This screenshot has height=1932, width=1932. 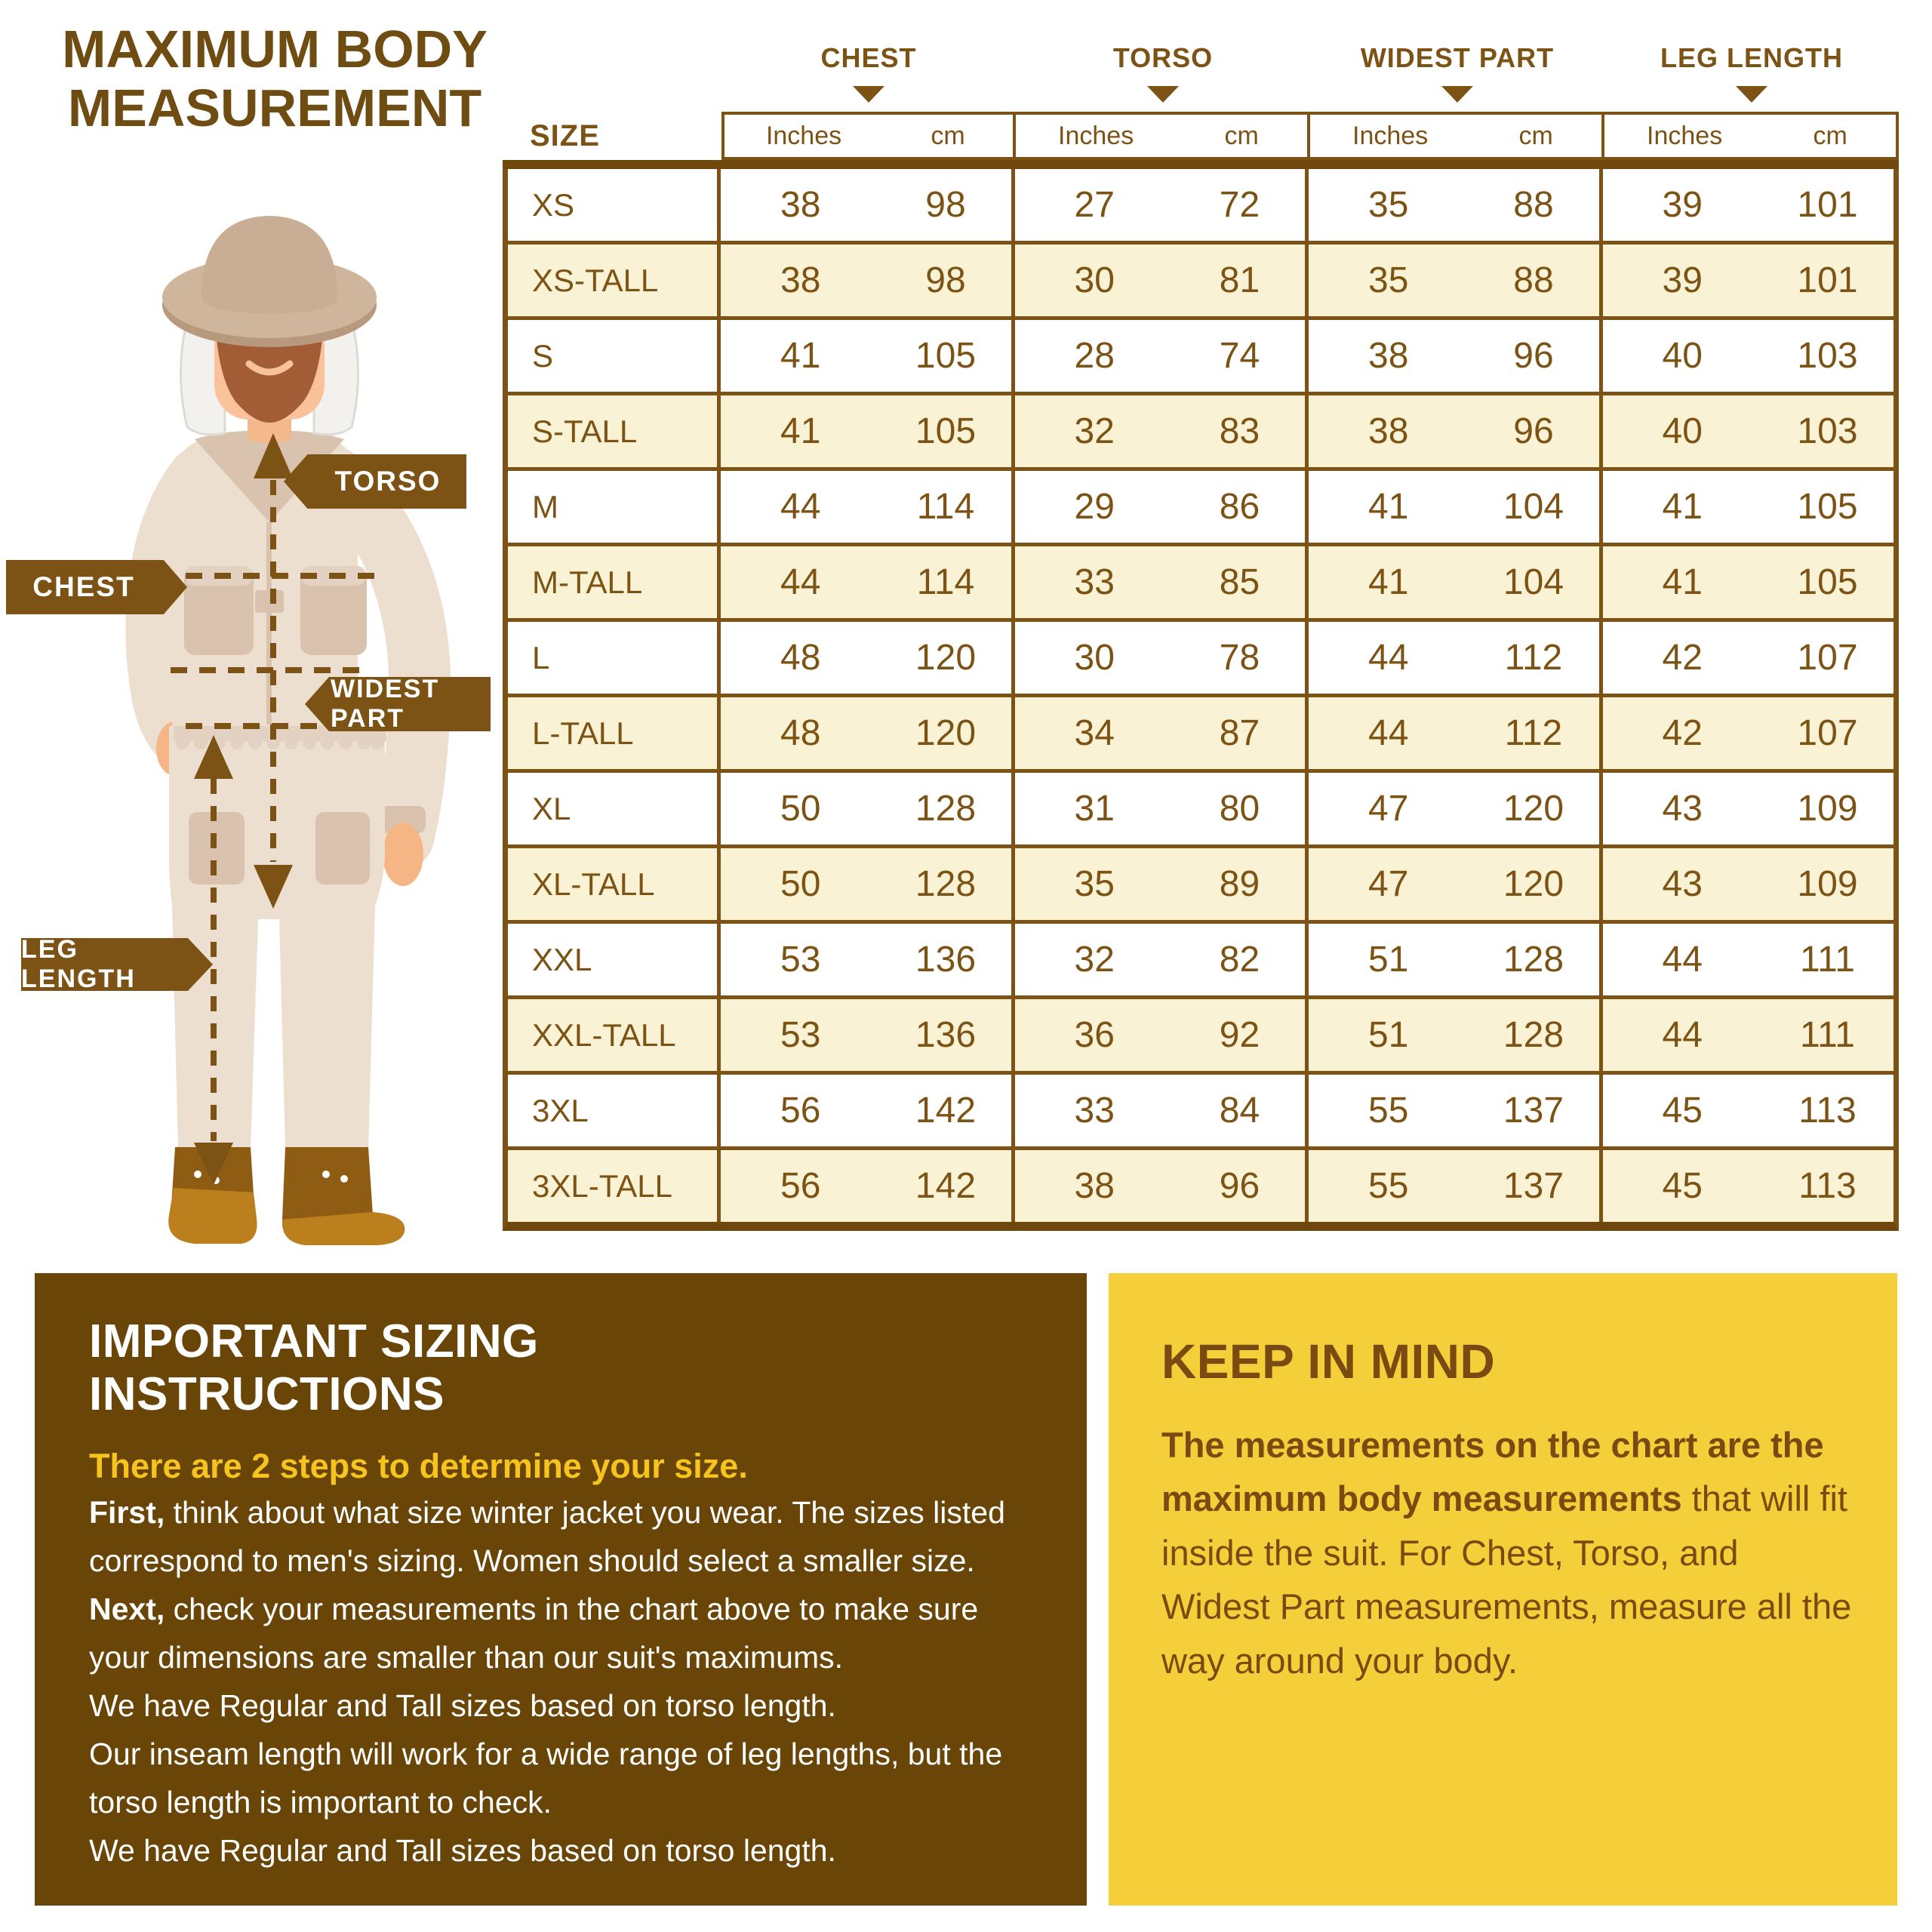 What do you see at coordinates (864, 582) in the screenshot?
I see `measurement-cell-group: 44 114` at bounding box center [864, 582].